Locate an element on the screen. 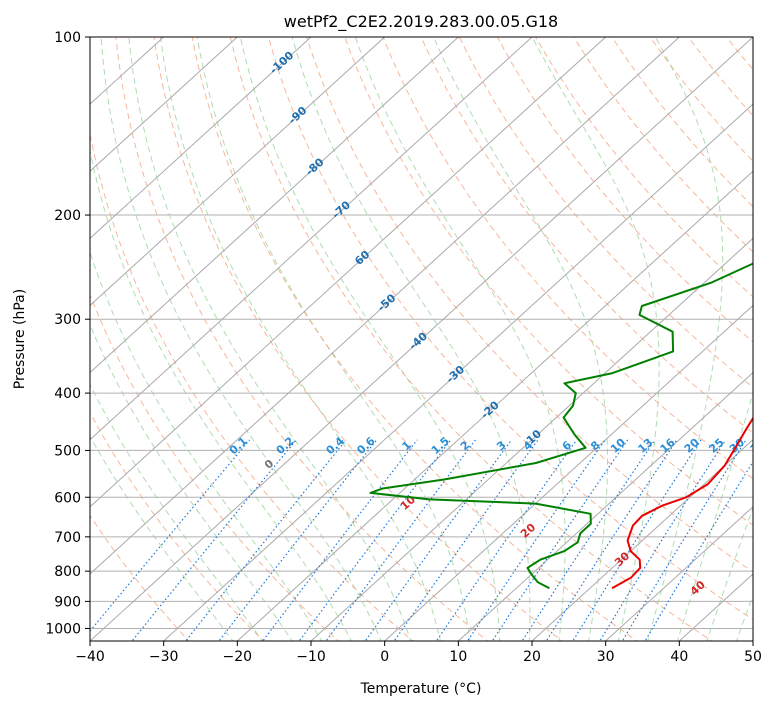  x-tick-label: 40 is located at coordinates (679, 657).